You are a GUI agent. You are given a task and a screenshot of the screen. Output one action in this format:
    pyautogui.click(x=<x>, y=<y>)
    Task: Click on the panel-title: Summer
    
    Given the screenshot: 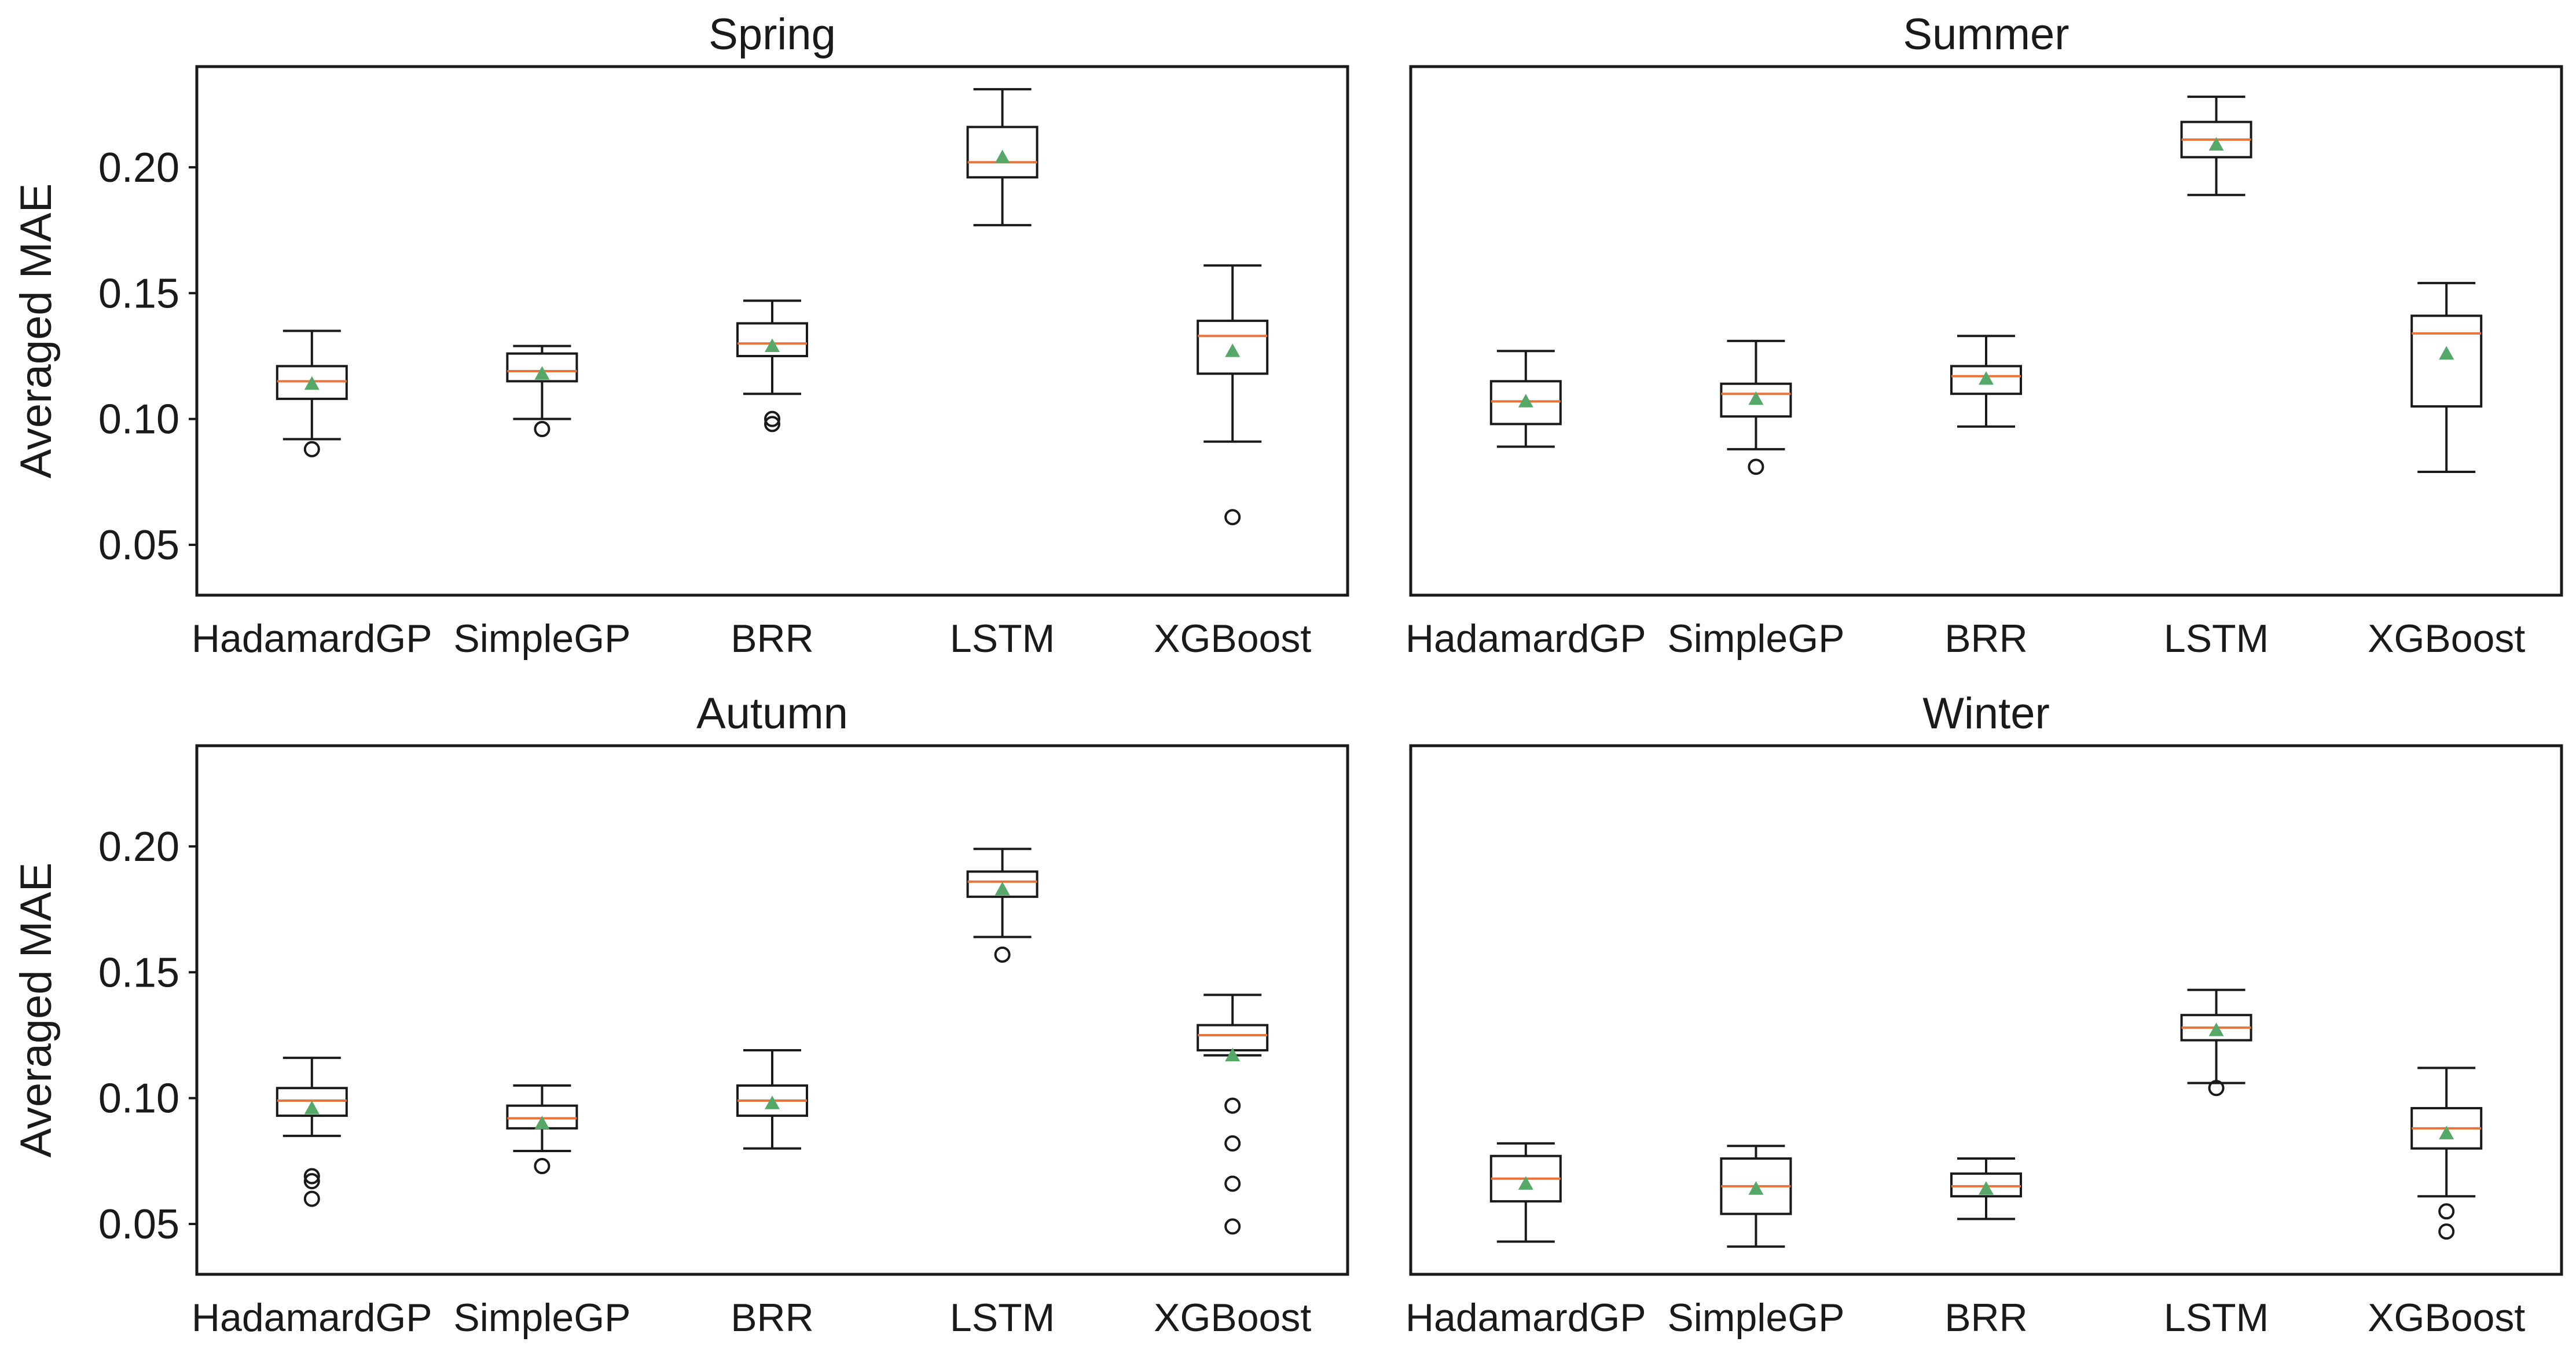 What is the action you would take?
    pyautogui.click(x=1986, y=34)
    